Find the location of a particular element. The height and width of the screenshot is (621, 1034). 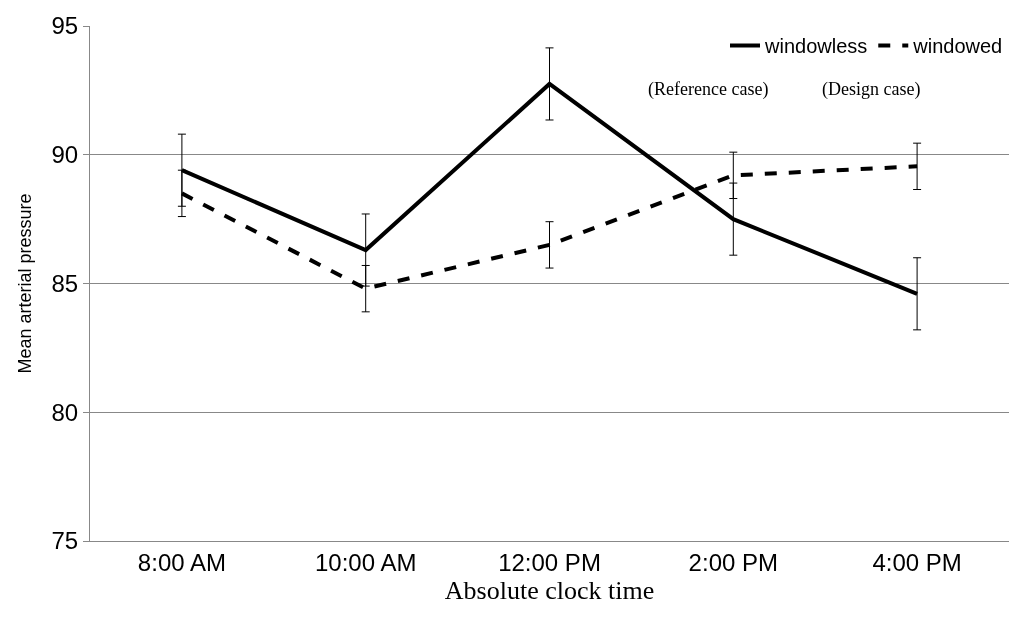

legend-label: windowed is located at coordinates (957, 46).